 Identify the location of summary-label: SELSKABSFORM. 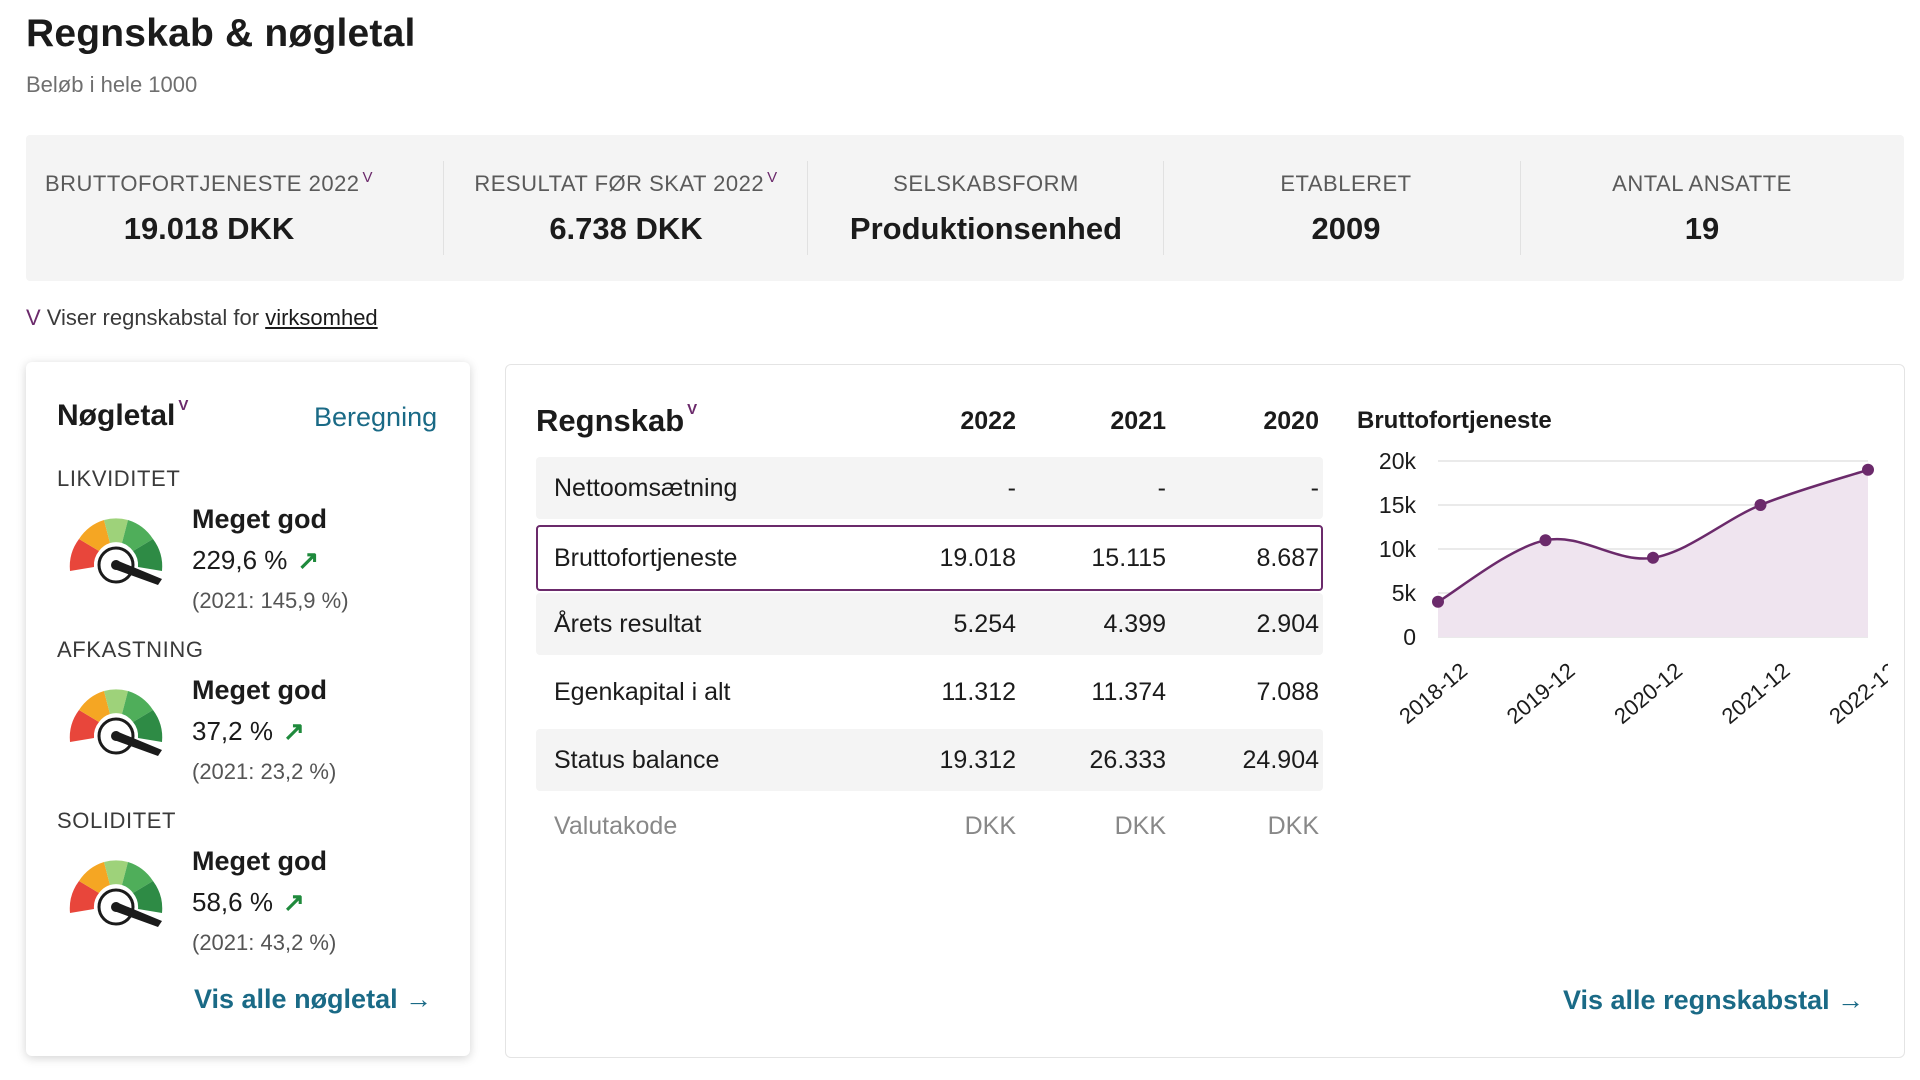
(986, 183).